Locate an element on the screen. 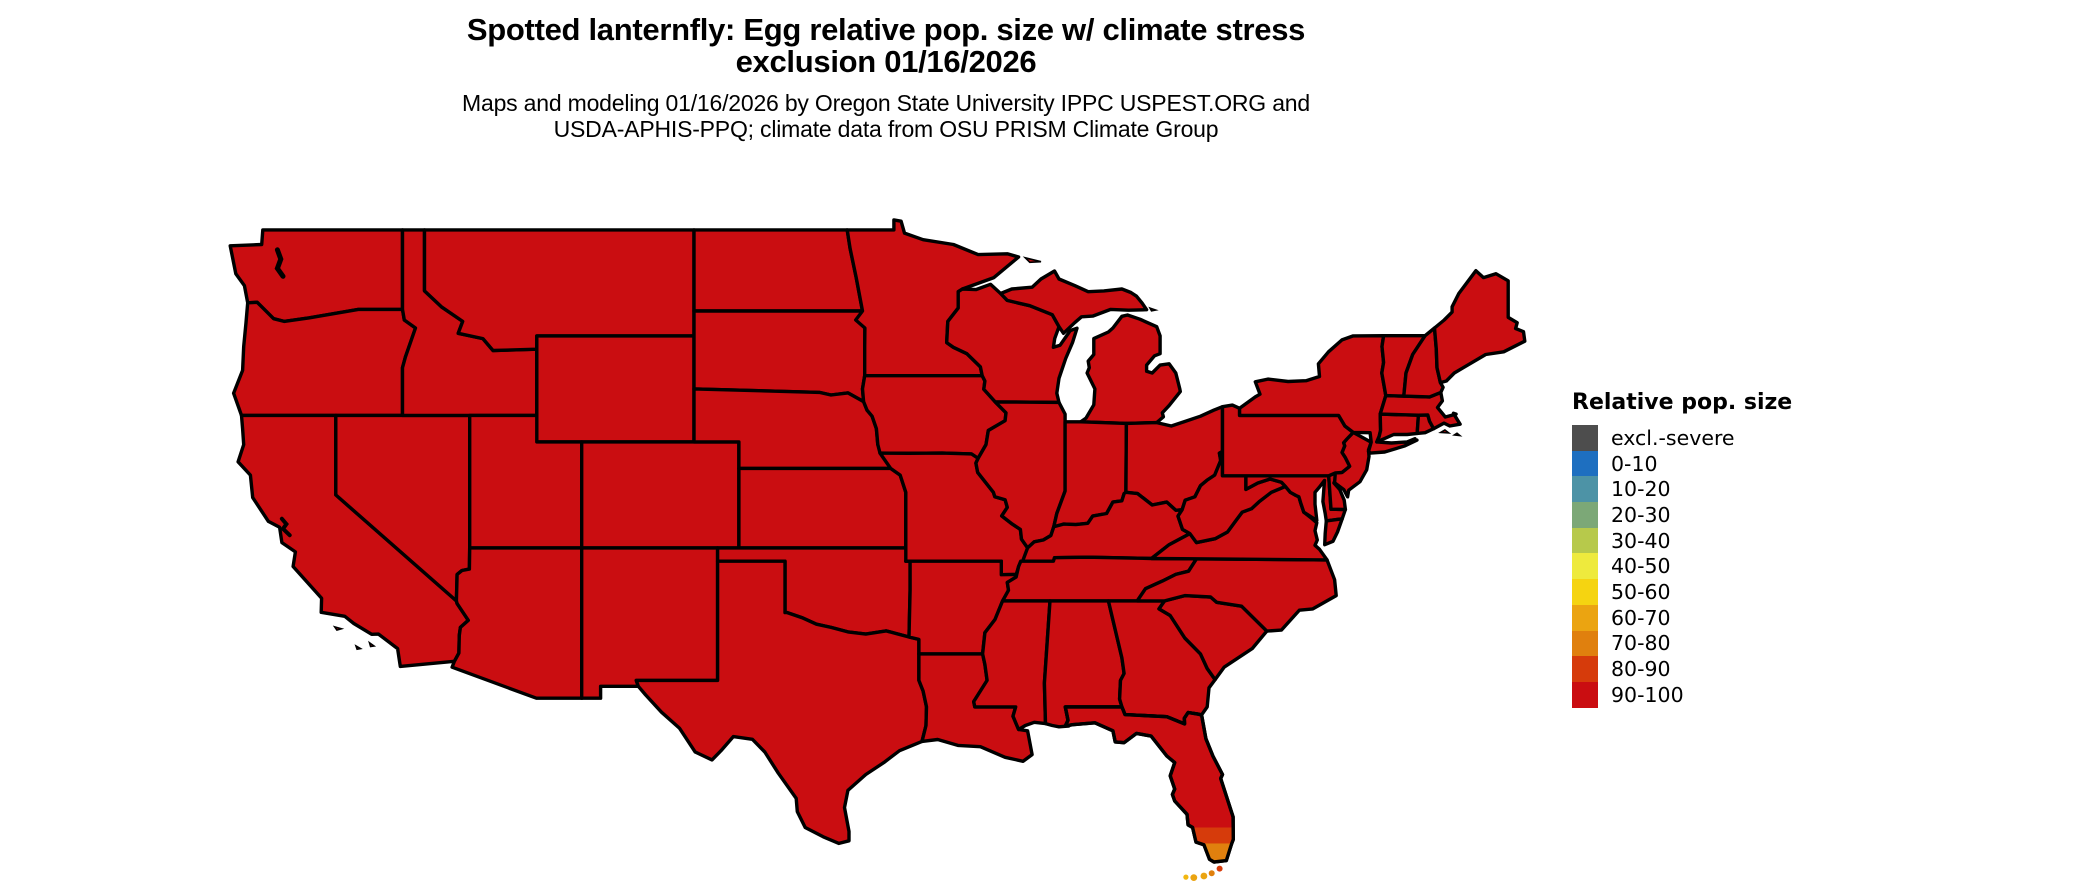  state-nc is located at coordinates (1236, 595).